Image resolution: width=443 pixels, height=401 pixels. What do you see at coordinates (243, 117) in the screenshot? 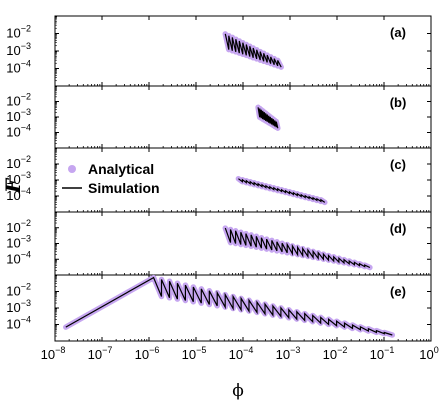
I see `panel-frame` at bounding box center [243, 117].